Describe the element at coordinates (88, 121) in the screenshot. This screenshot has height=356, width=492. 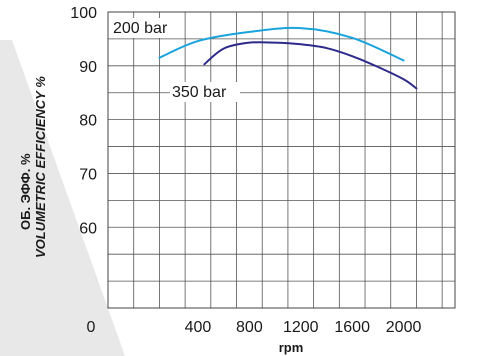
I see `y-tick-label: 80` at that location.